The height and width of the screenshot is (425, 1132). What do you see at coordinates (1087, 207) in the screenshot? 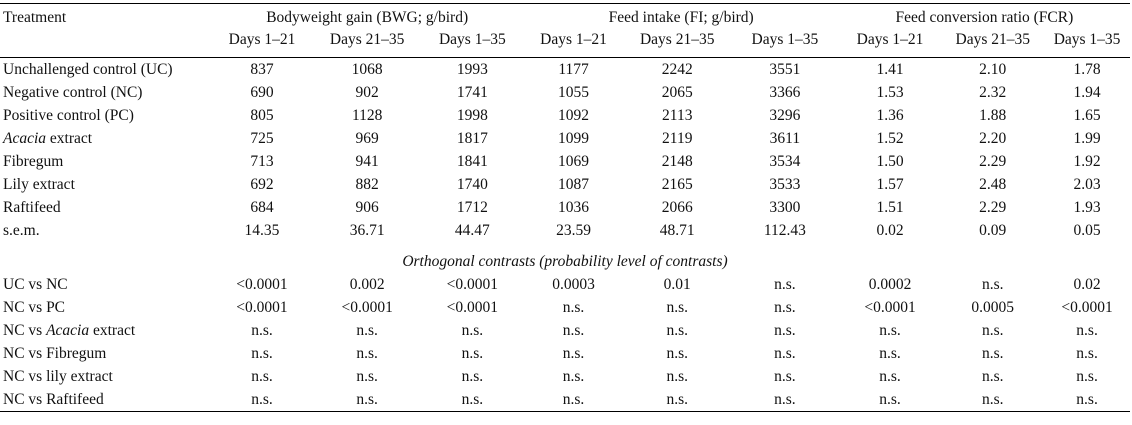
I see `table-cell: 1.93` at bounding box center [1087, 207].